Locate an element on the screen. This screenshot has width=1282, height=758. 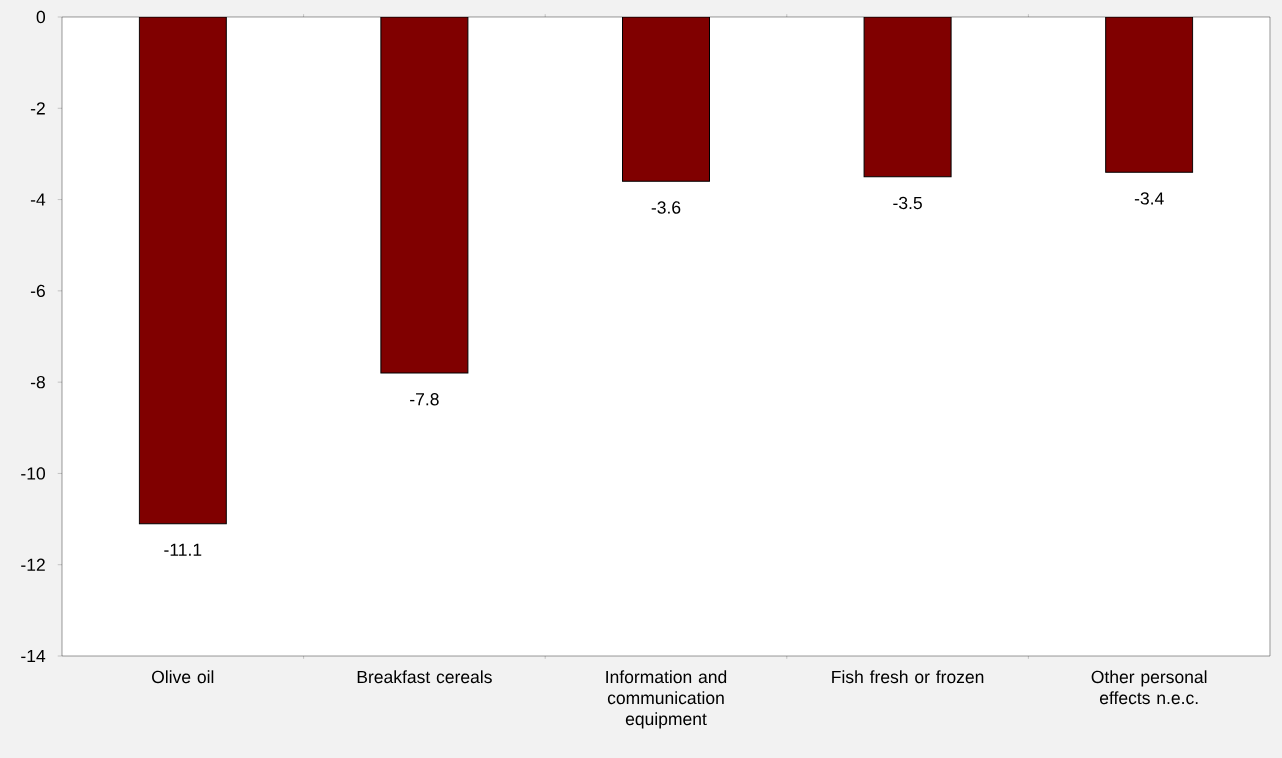
y-tick-label: -14 is located at coordinates (33, 656).